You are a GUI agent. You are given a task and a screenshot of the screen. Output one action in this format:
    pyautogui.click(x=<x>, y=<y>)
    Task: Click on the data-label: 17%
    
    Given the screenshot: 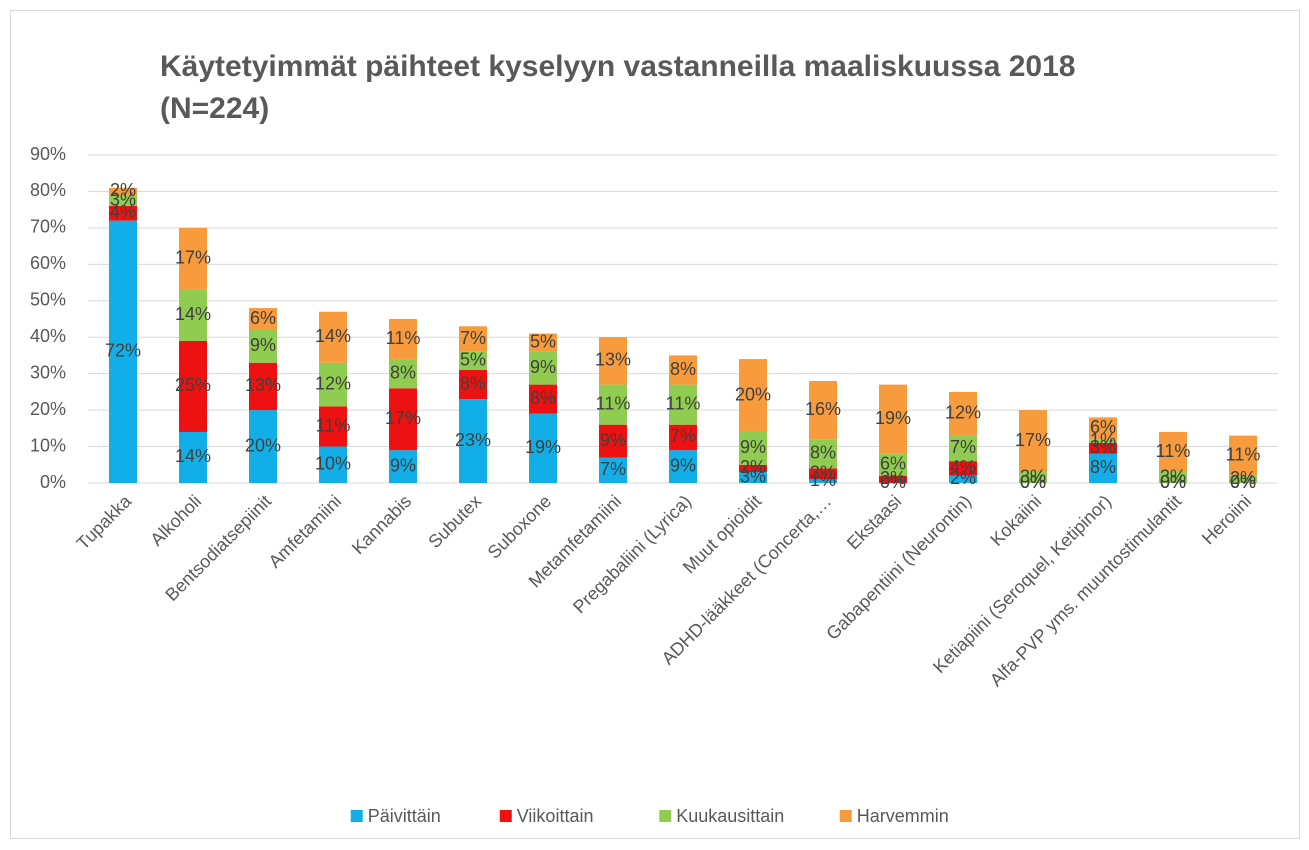 What is the action you would take?
    pyautogui.click(x=1033, y=440)
    